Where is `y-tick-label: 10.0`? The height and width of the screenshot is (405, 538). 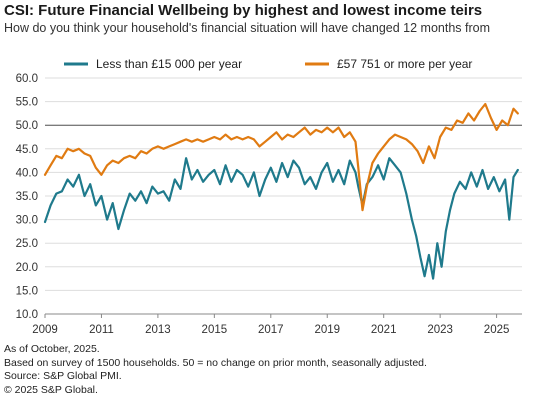
y-tick-label: 10.0 is located at coordinates (27, 315).